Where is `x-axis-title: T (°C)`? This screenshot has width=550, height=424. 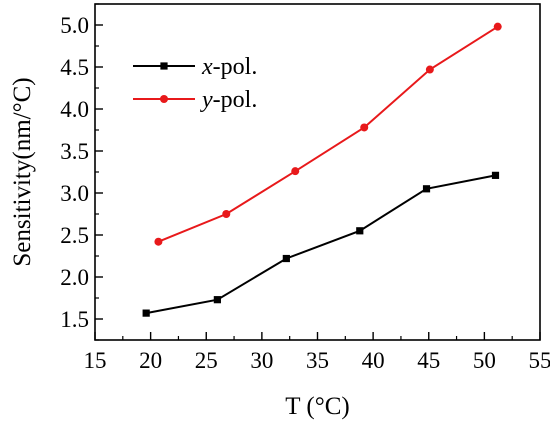 x-axis-title: T (°C) is located at coordinates (317, 406).